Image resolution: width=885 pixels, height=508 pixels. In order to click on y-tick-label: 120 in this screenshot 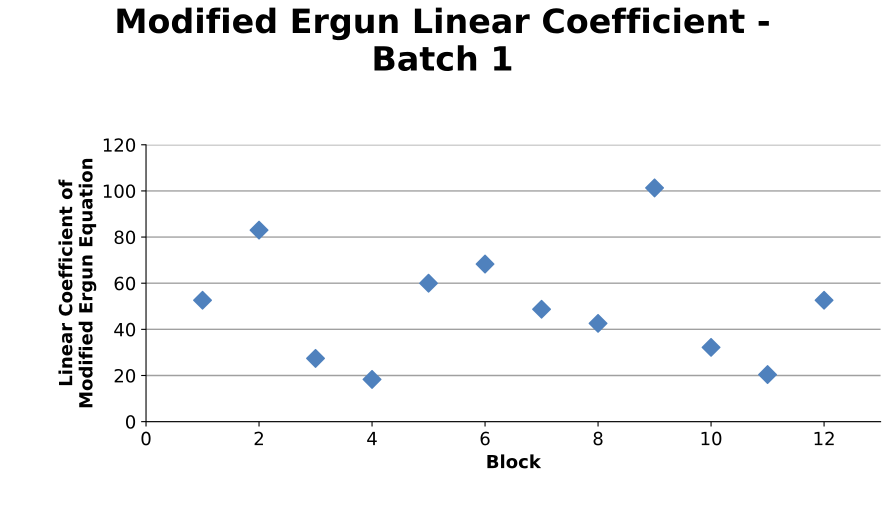, I will do `click(120, 145)`.